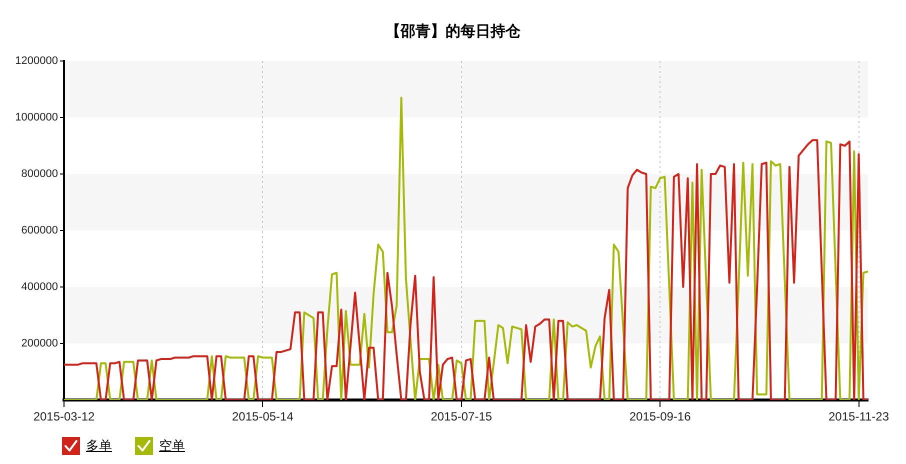 This screenshot has width=906, height=464. What do you see at coordinates (39, 344) in the screenshot?
I see `y-tick-label: 200000` at bounding box center [39, 344].